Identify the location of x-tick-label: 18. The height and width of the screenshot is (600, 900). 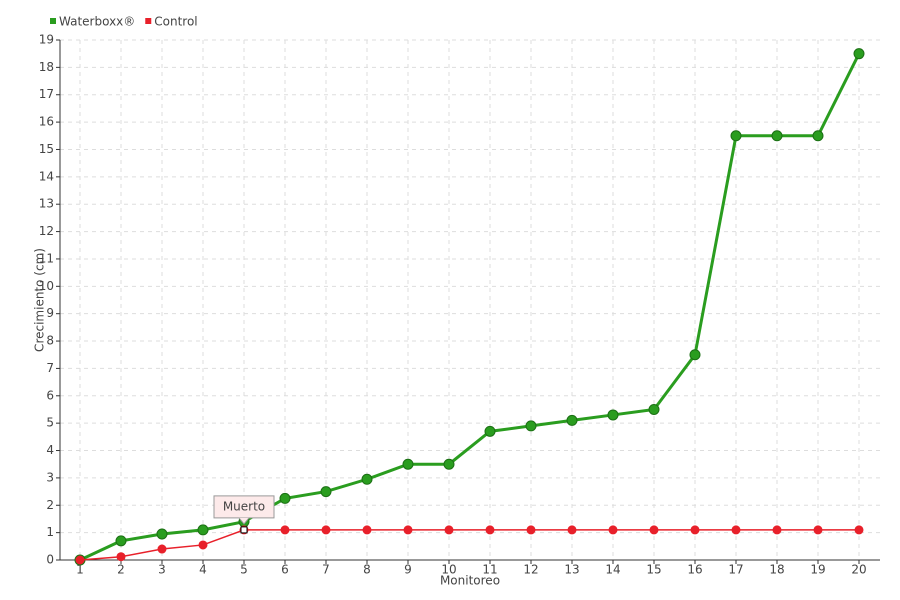
(776, 570).